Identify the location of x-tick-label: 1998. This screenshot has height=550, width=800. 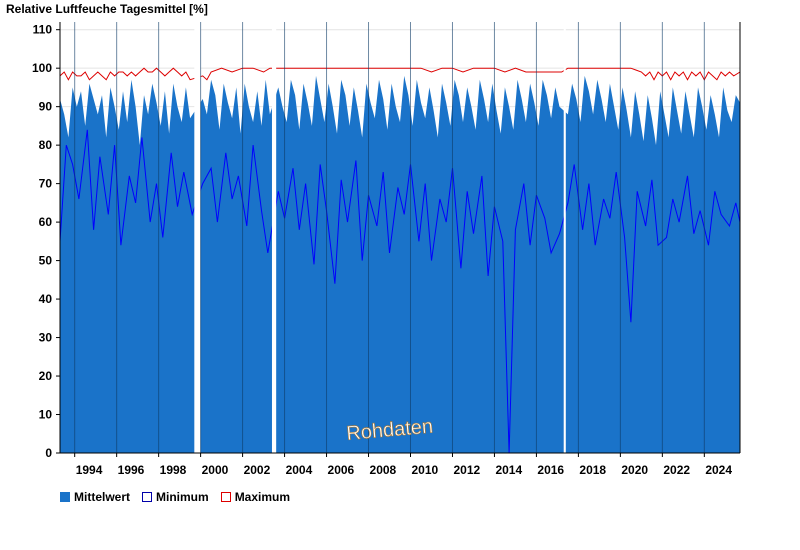
(173, 470).